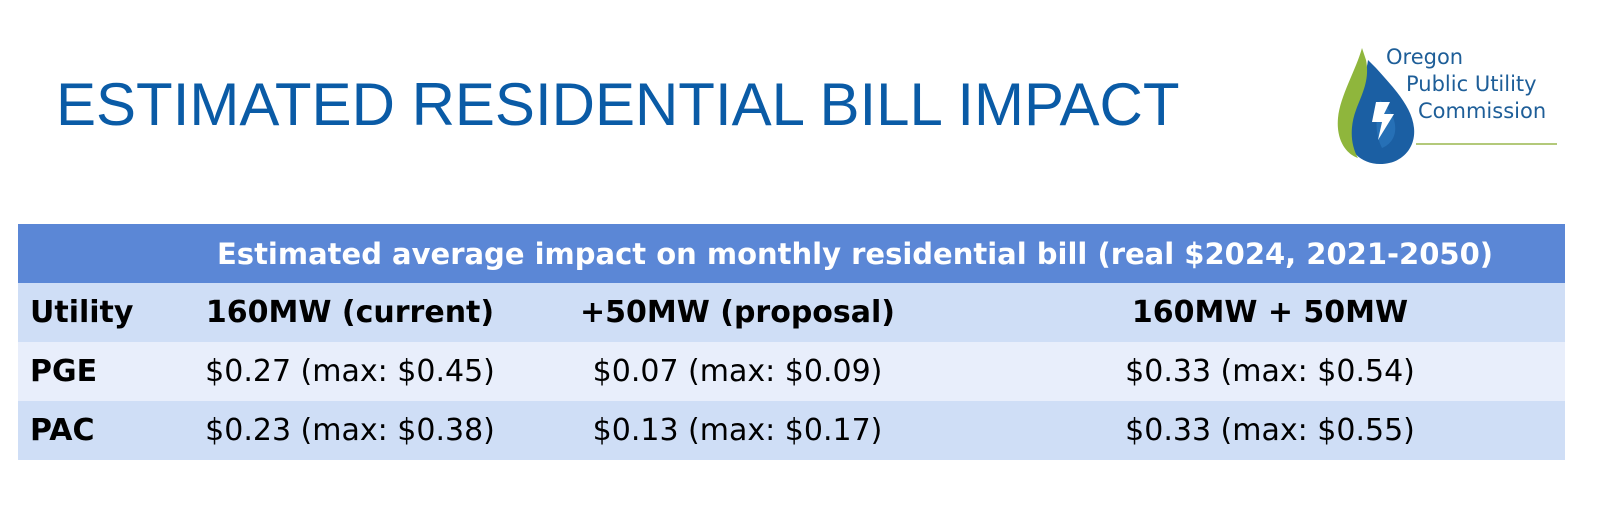  I want to click on table-cell: $0.23 (max: $0.38), so click(350, 430).